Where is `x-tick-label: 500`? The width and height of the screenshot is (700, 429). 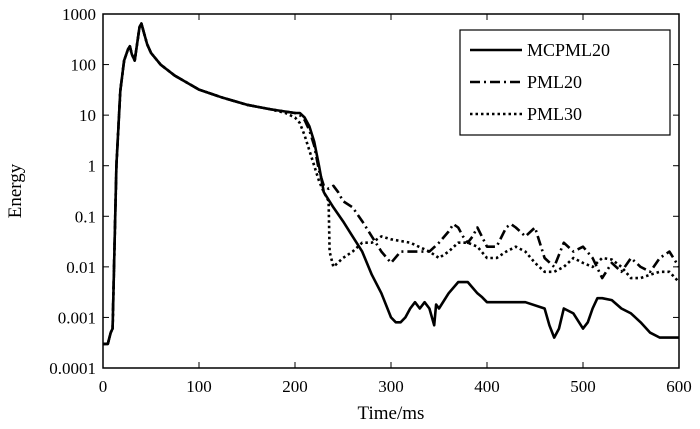 x-tick-label: 500 is located at coordinates (583, 386).